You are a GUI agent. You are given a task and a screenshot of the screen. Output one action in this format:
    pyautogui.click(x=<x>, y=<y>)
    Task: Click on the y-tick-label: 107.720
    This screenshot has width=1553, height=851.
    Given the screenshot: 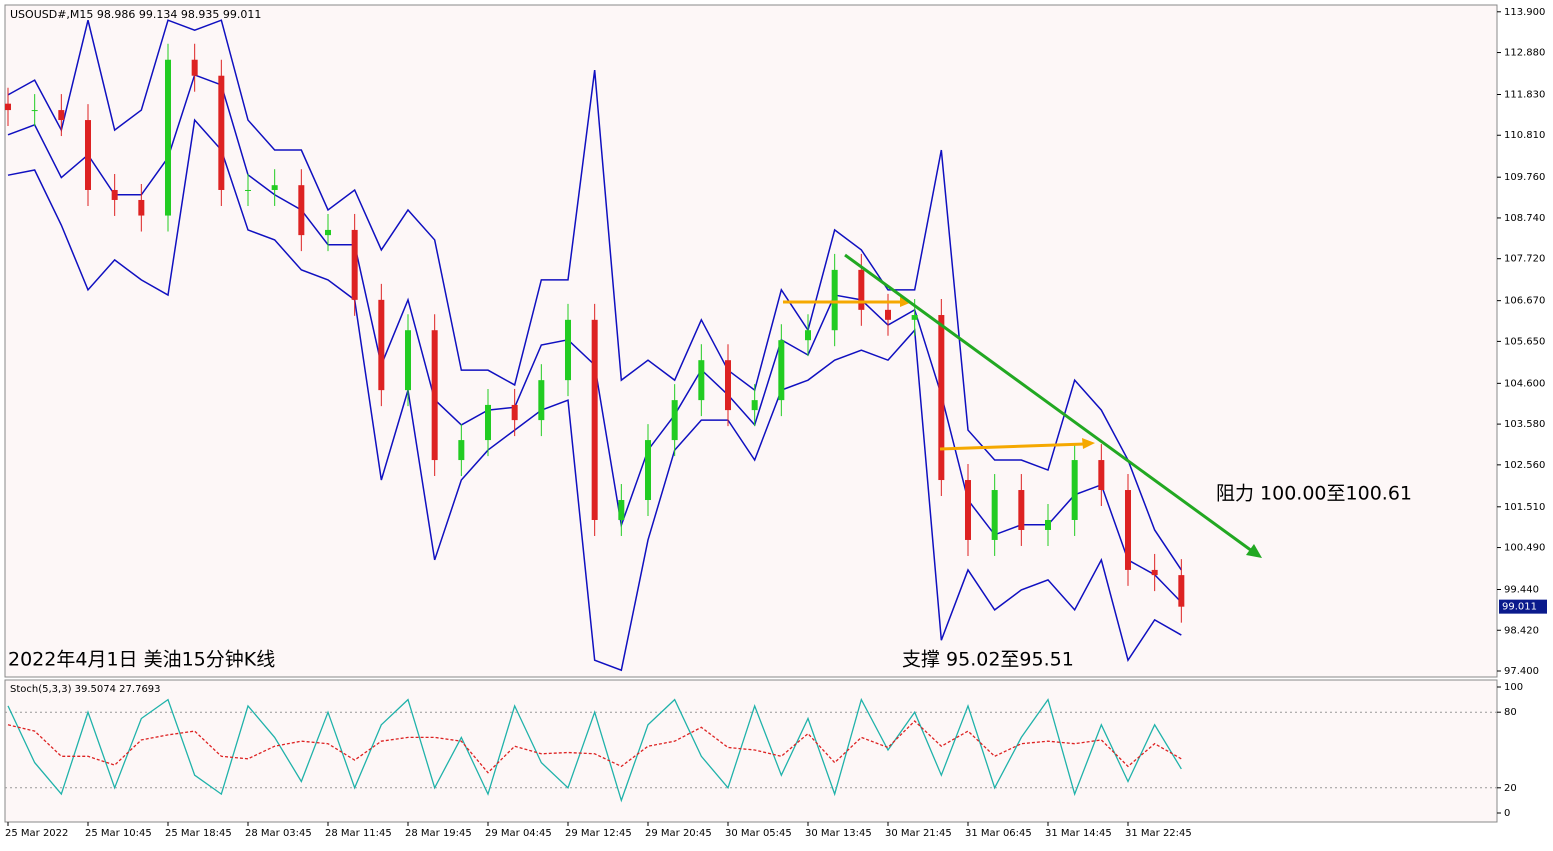 What is the action you would take?
    pyautogui.click(x=1524, y=259)
    